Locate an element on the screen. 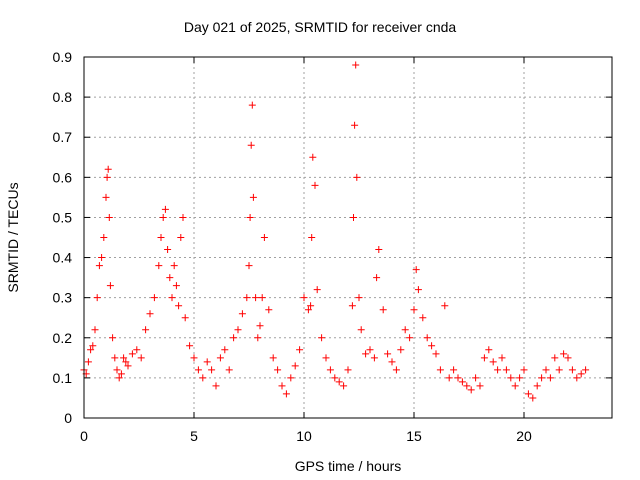 The height and width of the screenshot is (480, 640). y-tick-label: 0.1 is located at coordinates (63, 378).